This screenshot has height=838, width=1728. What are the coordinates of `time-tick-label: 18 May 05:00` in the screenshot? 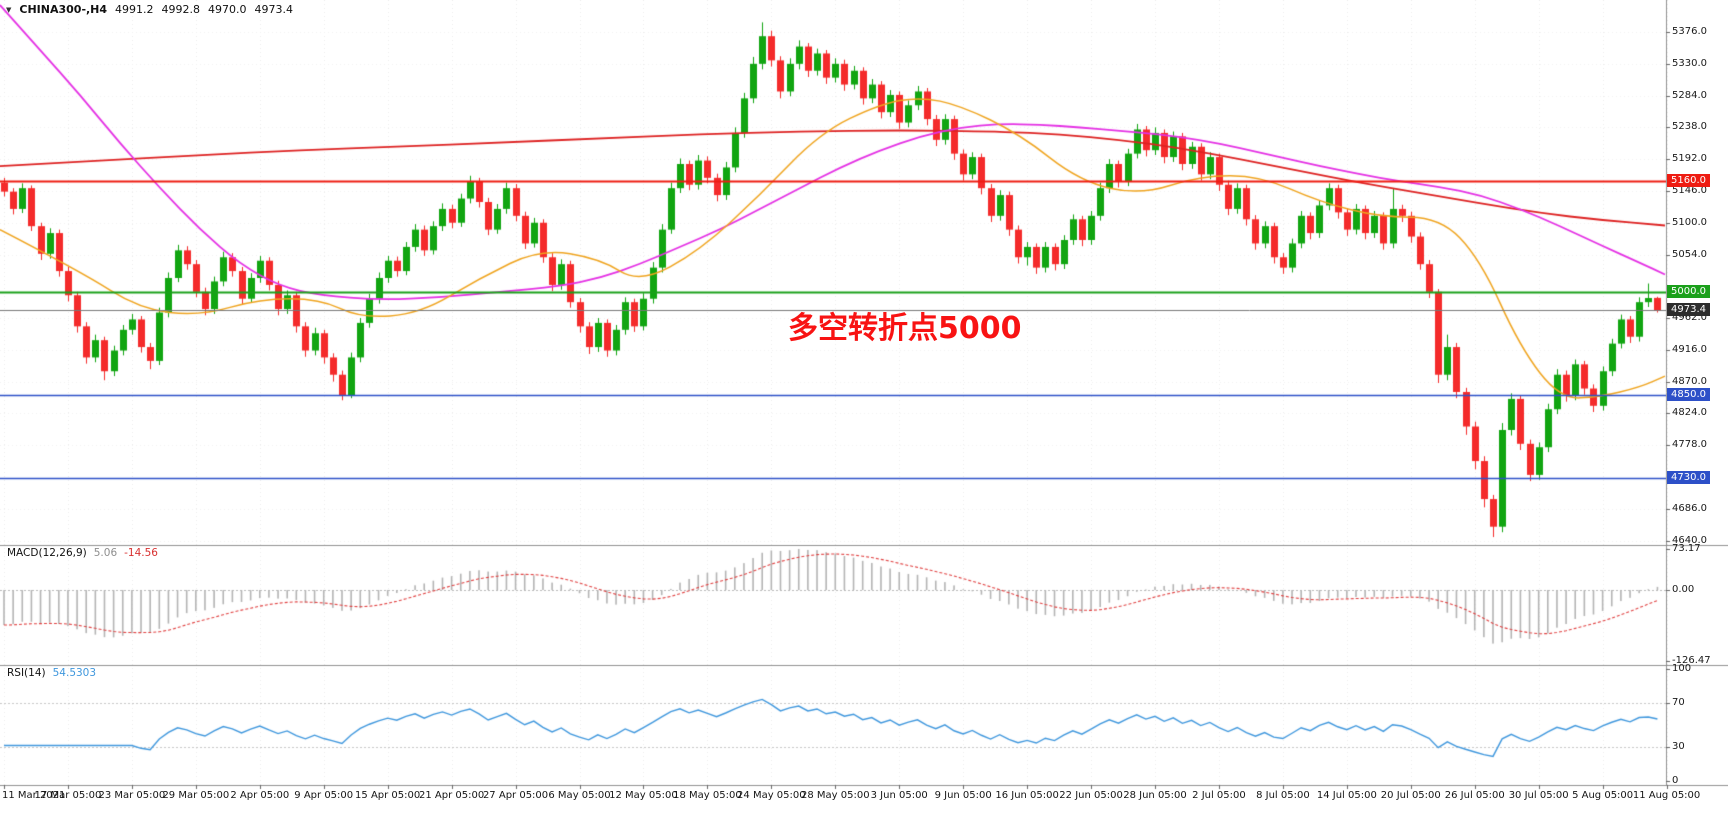 It's located at (707, 795).